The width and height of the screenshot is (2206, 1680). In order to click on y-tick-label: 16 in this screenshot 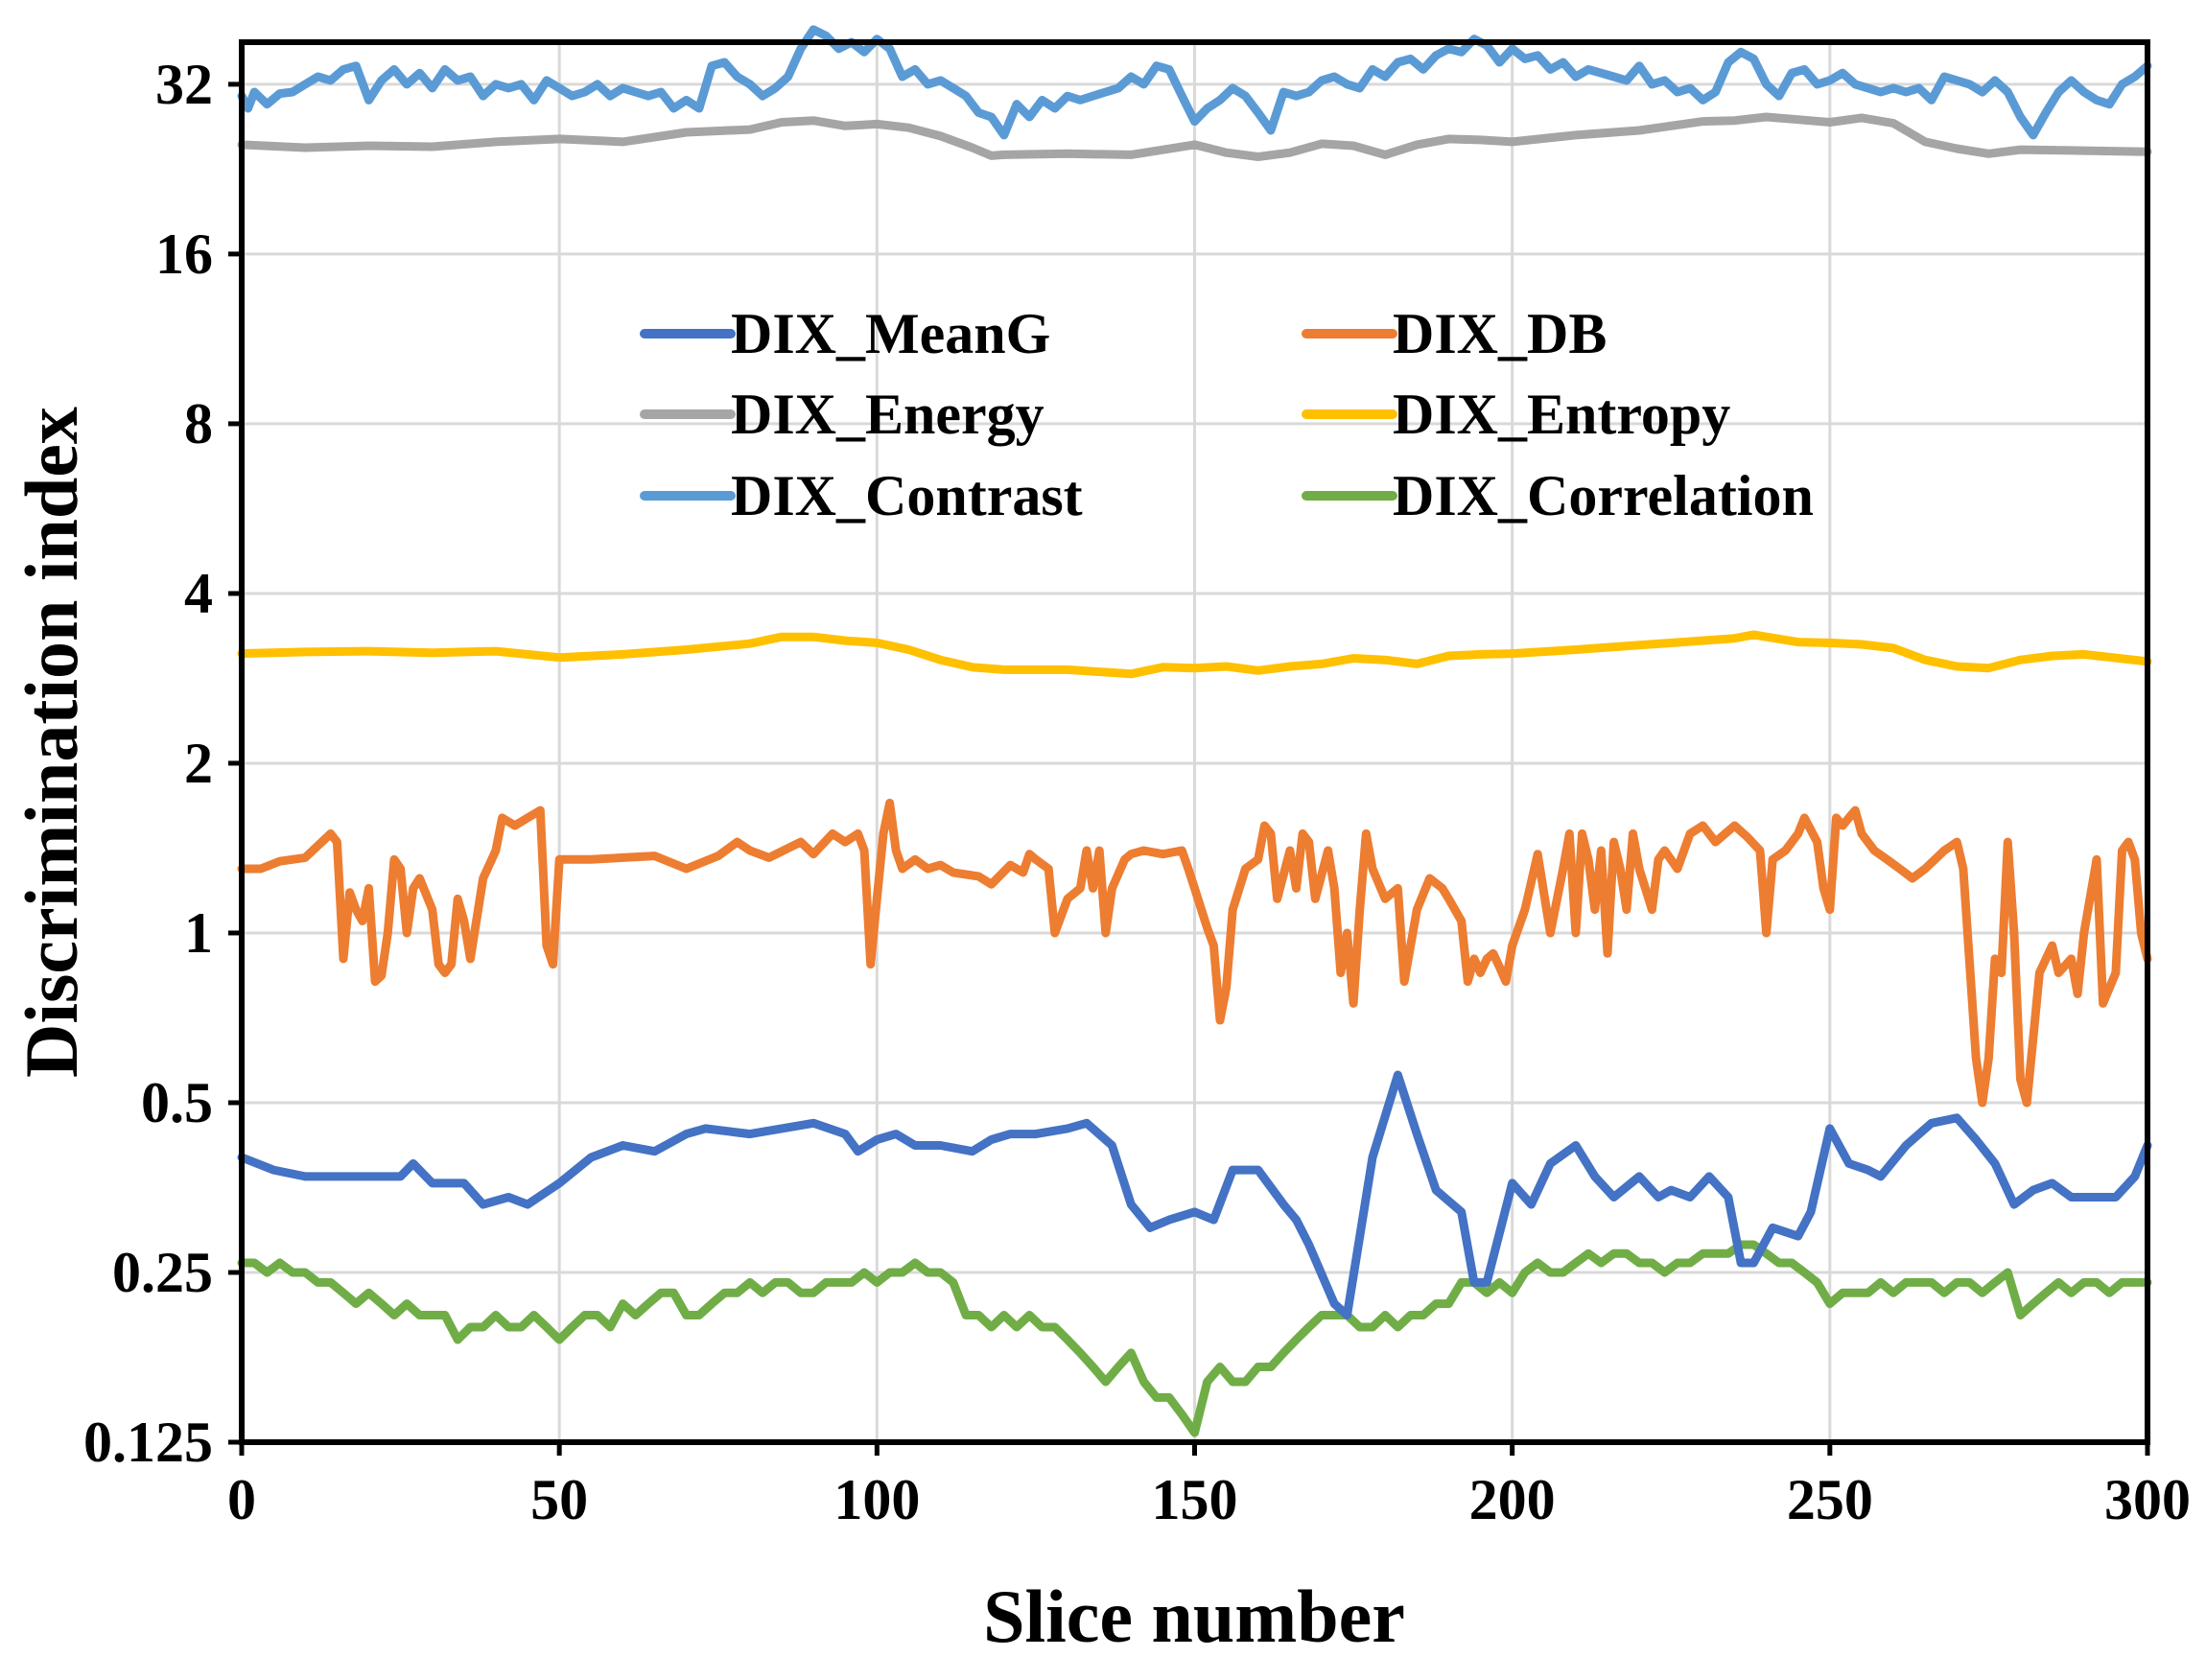, I will do `click(184, 254)`.